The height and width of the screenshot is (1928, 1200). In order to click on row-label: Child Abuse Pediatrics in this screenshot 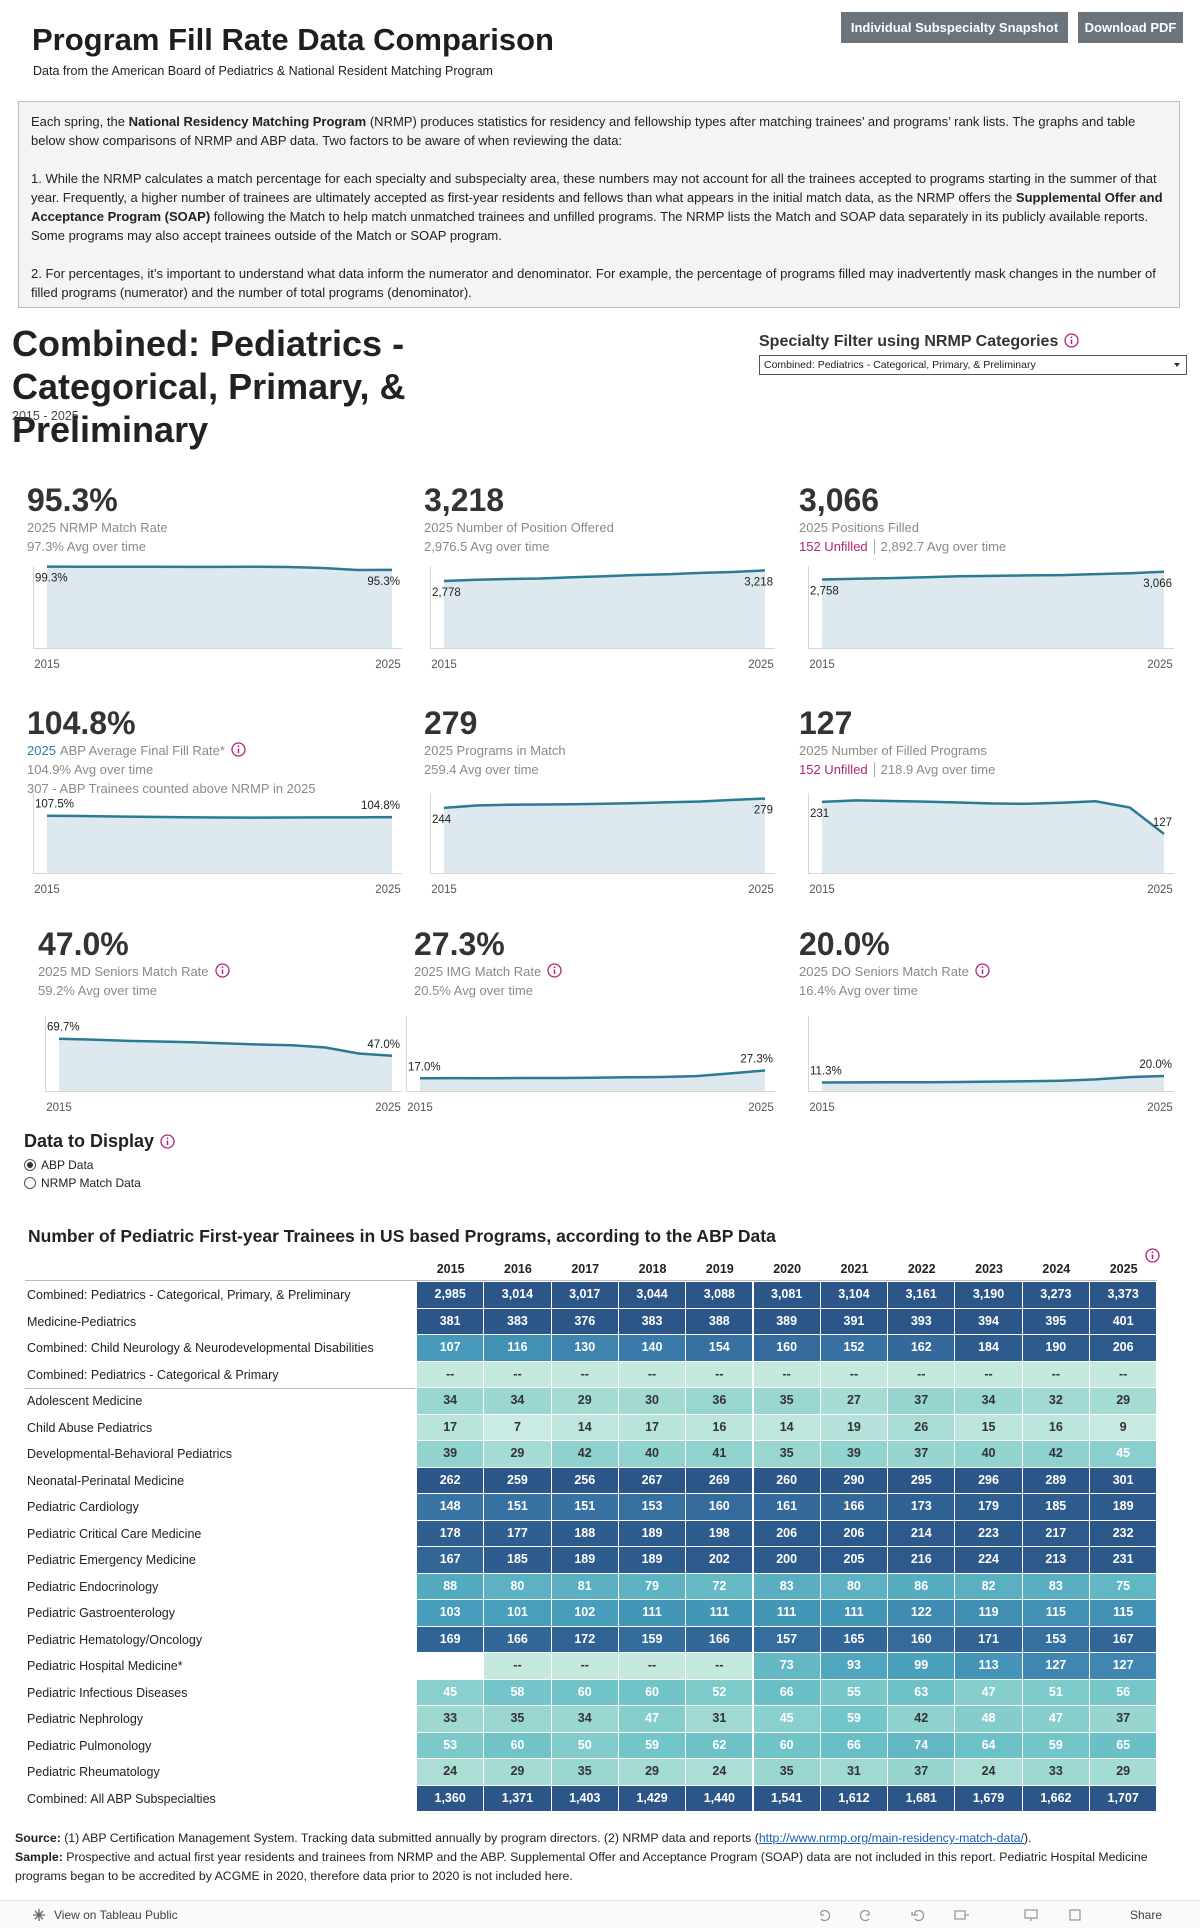, I will do `click(90, 1427)`.